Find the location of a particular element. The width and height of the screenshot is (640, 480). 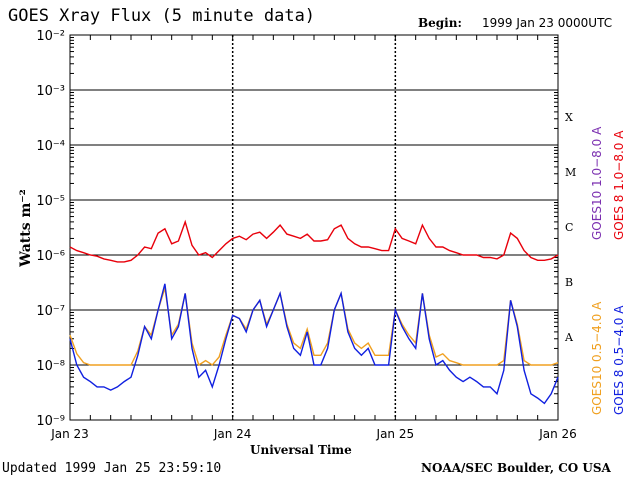

x-tick-label: Jan 26 is located at coordinates (557, 434).